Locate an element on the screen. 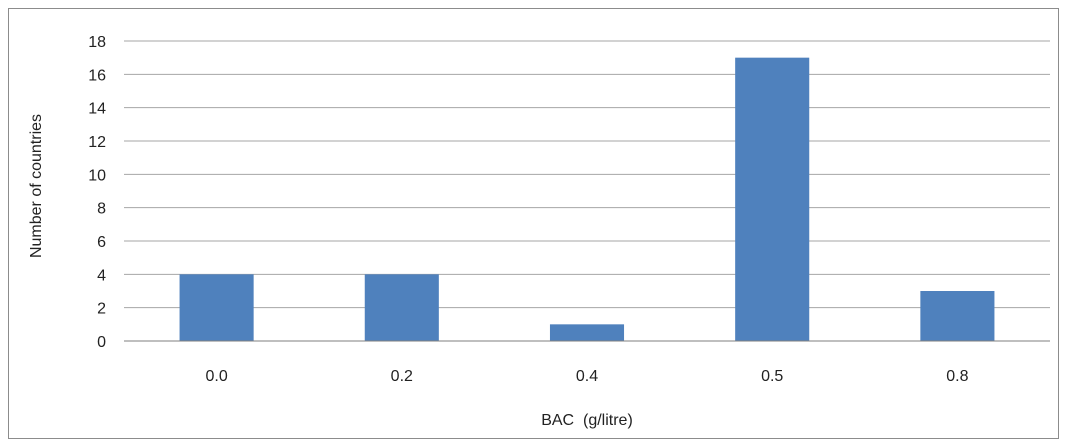 The image size is (1065, 447). y-tick-label: 10 is located at coordinates (97, 175).